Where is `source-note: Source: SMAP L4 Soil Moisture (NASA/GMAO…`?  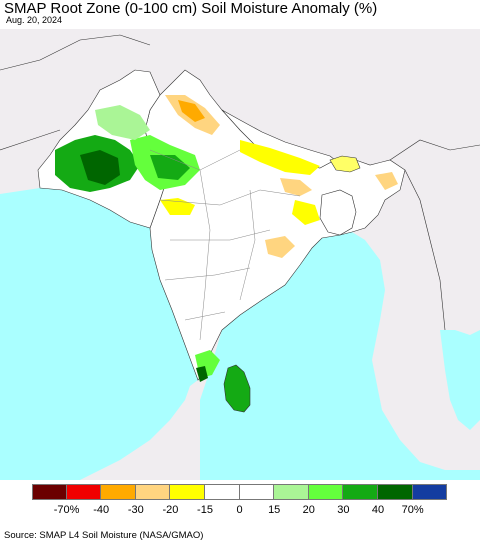 source-note: Source: SMAP L4 Soil Moisture (NASA/GMAO… is located at coordinates (104, 535).